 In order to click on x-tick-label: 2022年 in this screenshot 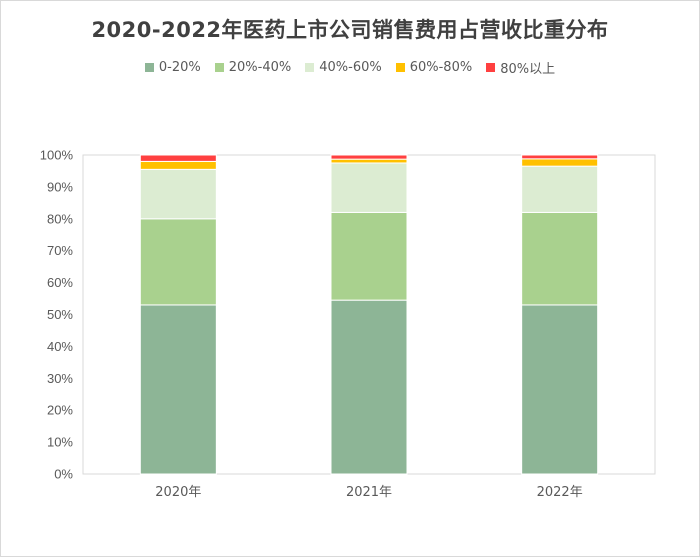, I will do `click(560, 492)`.